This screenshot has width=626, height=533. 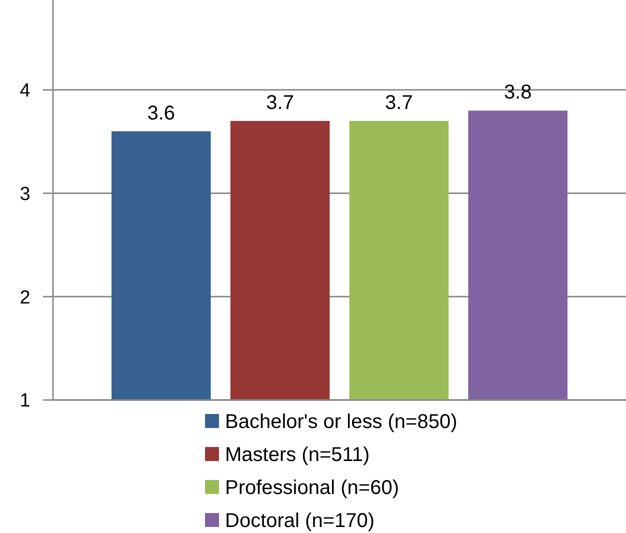 What do you see at coordinates (25, 401) in the screenshot?
I see `y-tick-label: 1` at bounding box center [25, 401].